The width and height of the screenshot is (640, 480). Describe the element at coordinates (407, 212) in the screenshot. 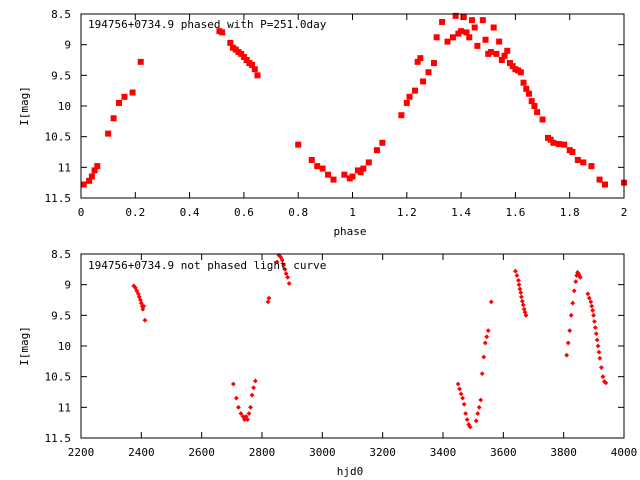

I see `x-tick-label: 1.2` at that location.